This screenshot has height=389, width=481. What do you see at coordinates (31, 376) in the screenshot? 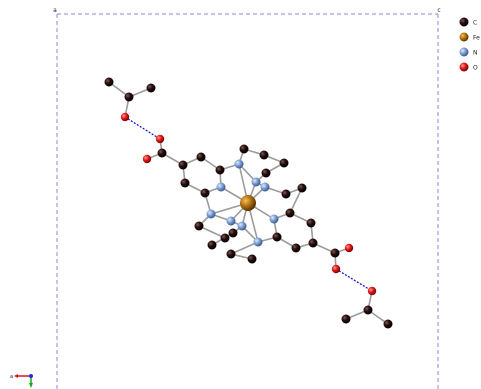
I see `axis-z` at bounding box center [31, 376].